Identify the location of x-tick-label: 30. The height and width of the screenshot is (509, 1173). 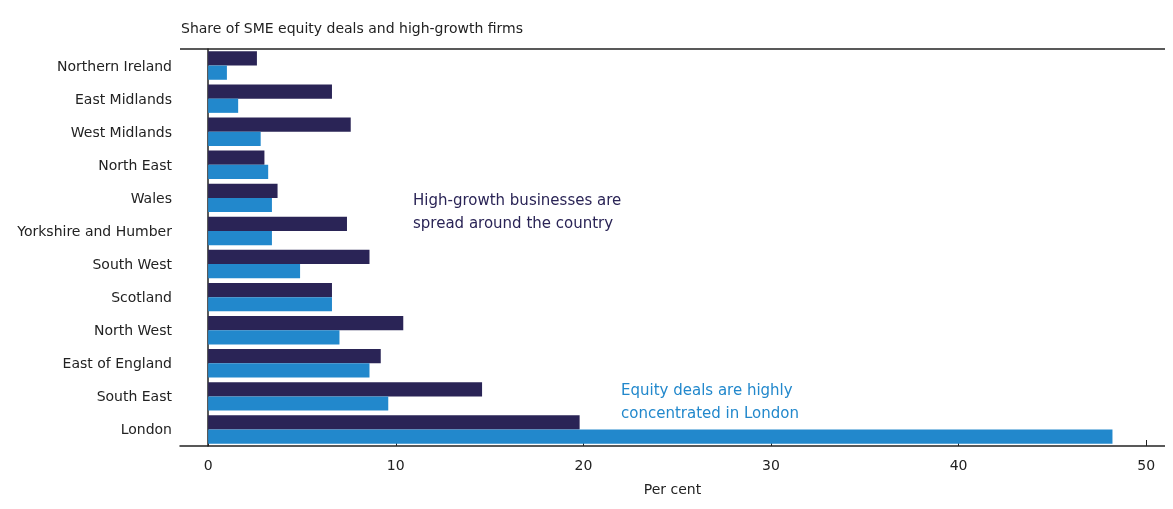
(771, 465).